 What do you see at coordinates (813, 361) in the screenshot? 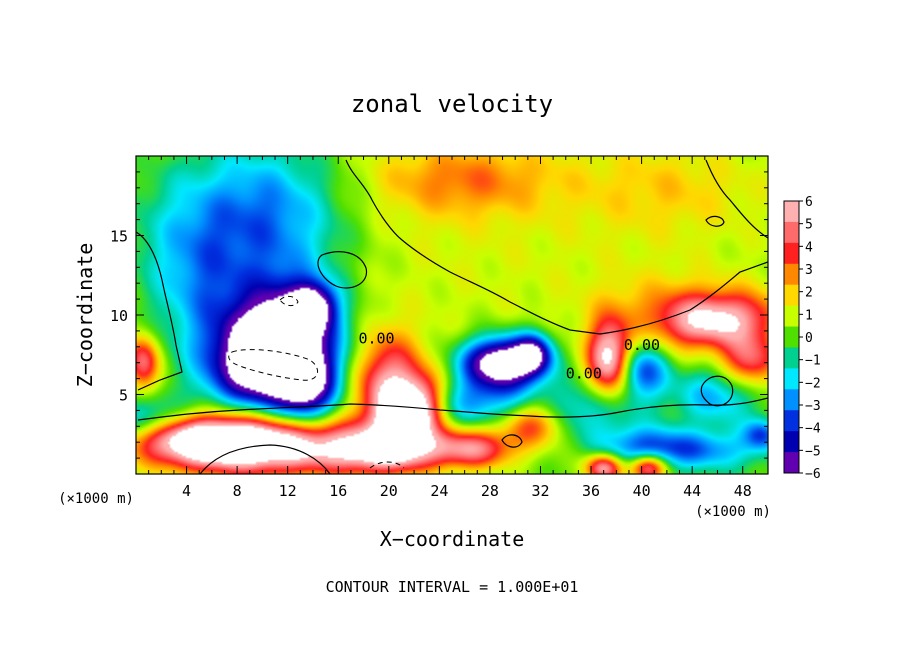
I see `colorbar-label: −1` at bounding box center [813, 361].